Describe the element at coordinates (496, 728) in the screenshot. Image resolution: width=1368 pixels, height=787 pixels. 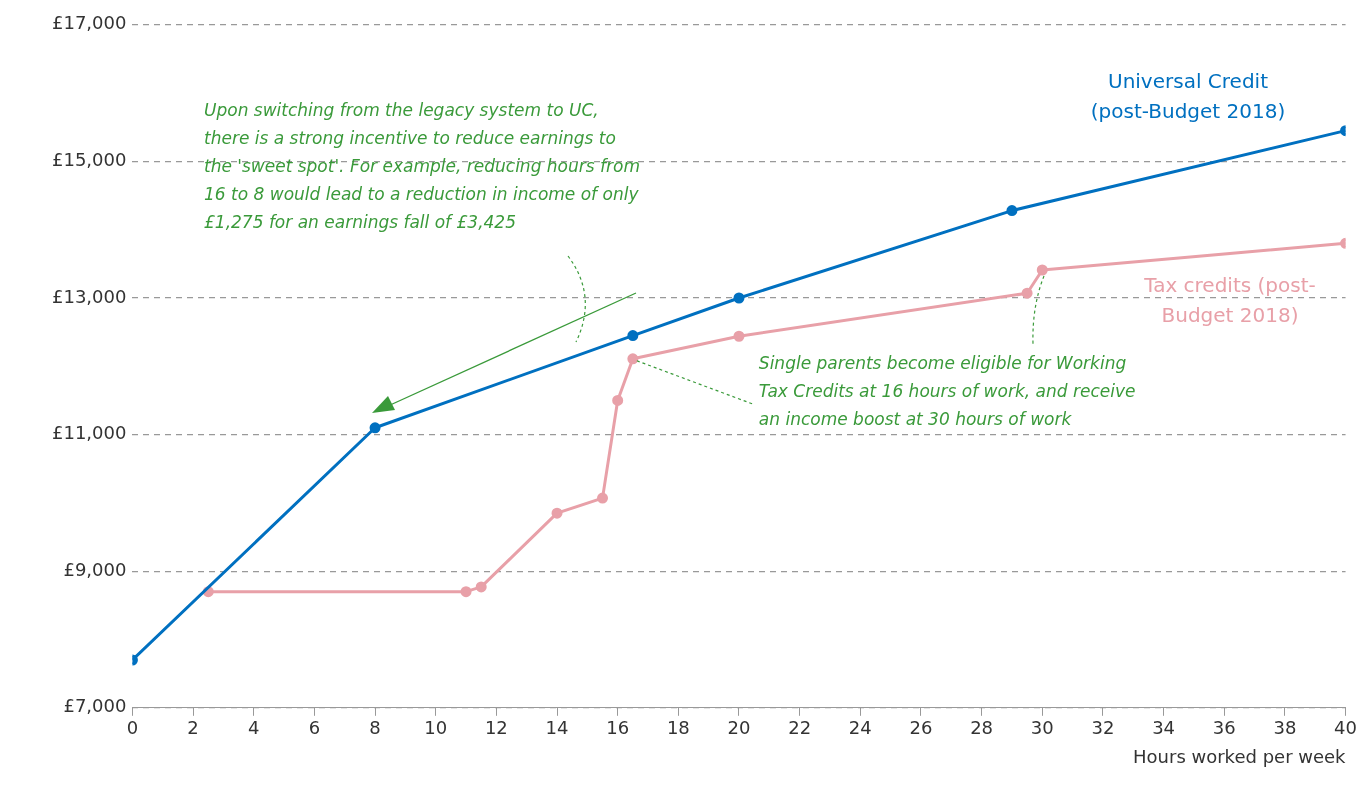
I see `x-tick-label: 12` at that location.